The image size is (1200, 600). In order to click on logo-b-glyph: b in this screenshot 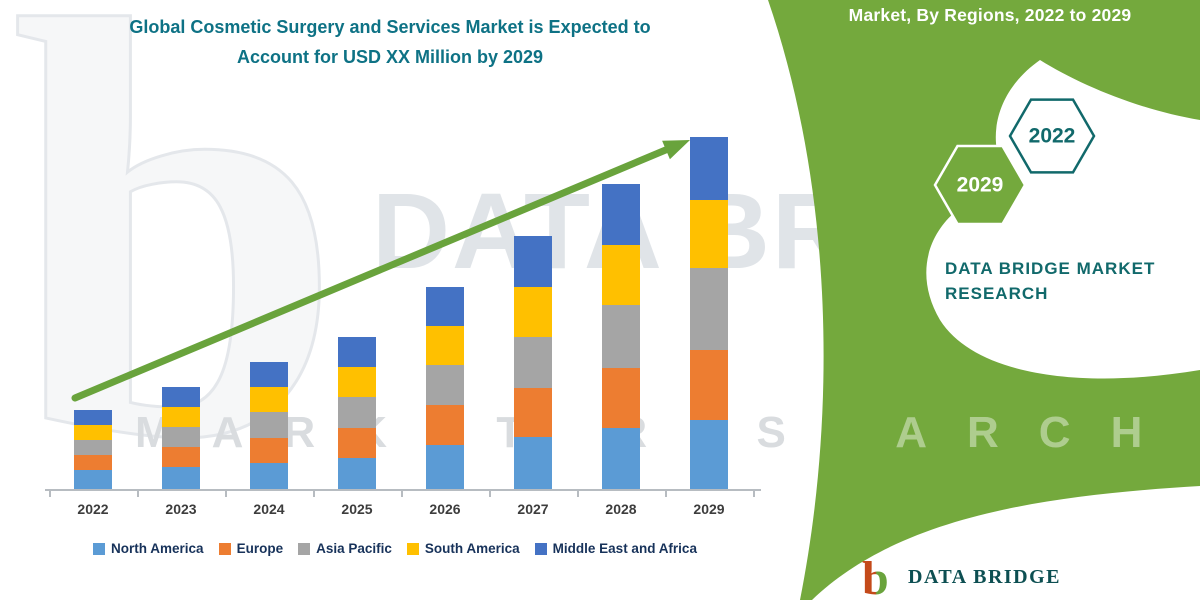, I will do `click(875, 577)`.